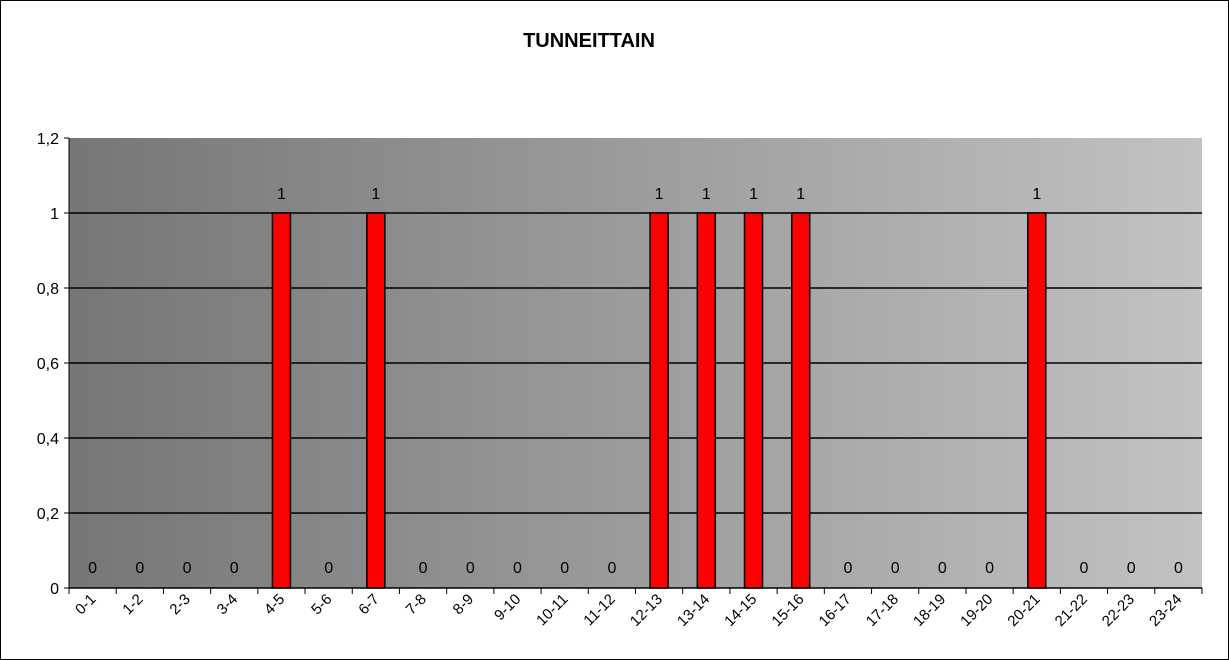 This screenshot has width=1229, height=660. Describe the element at coordinates (48, 139) in the screenshot. I see `y-tick-label: 1,2` at that location.